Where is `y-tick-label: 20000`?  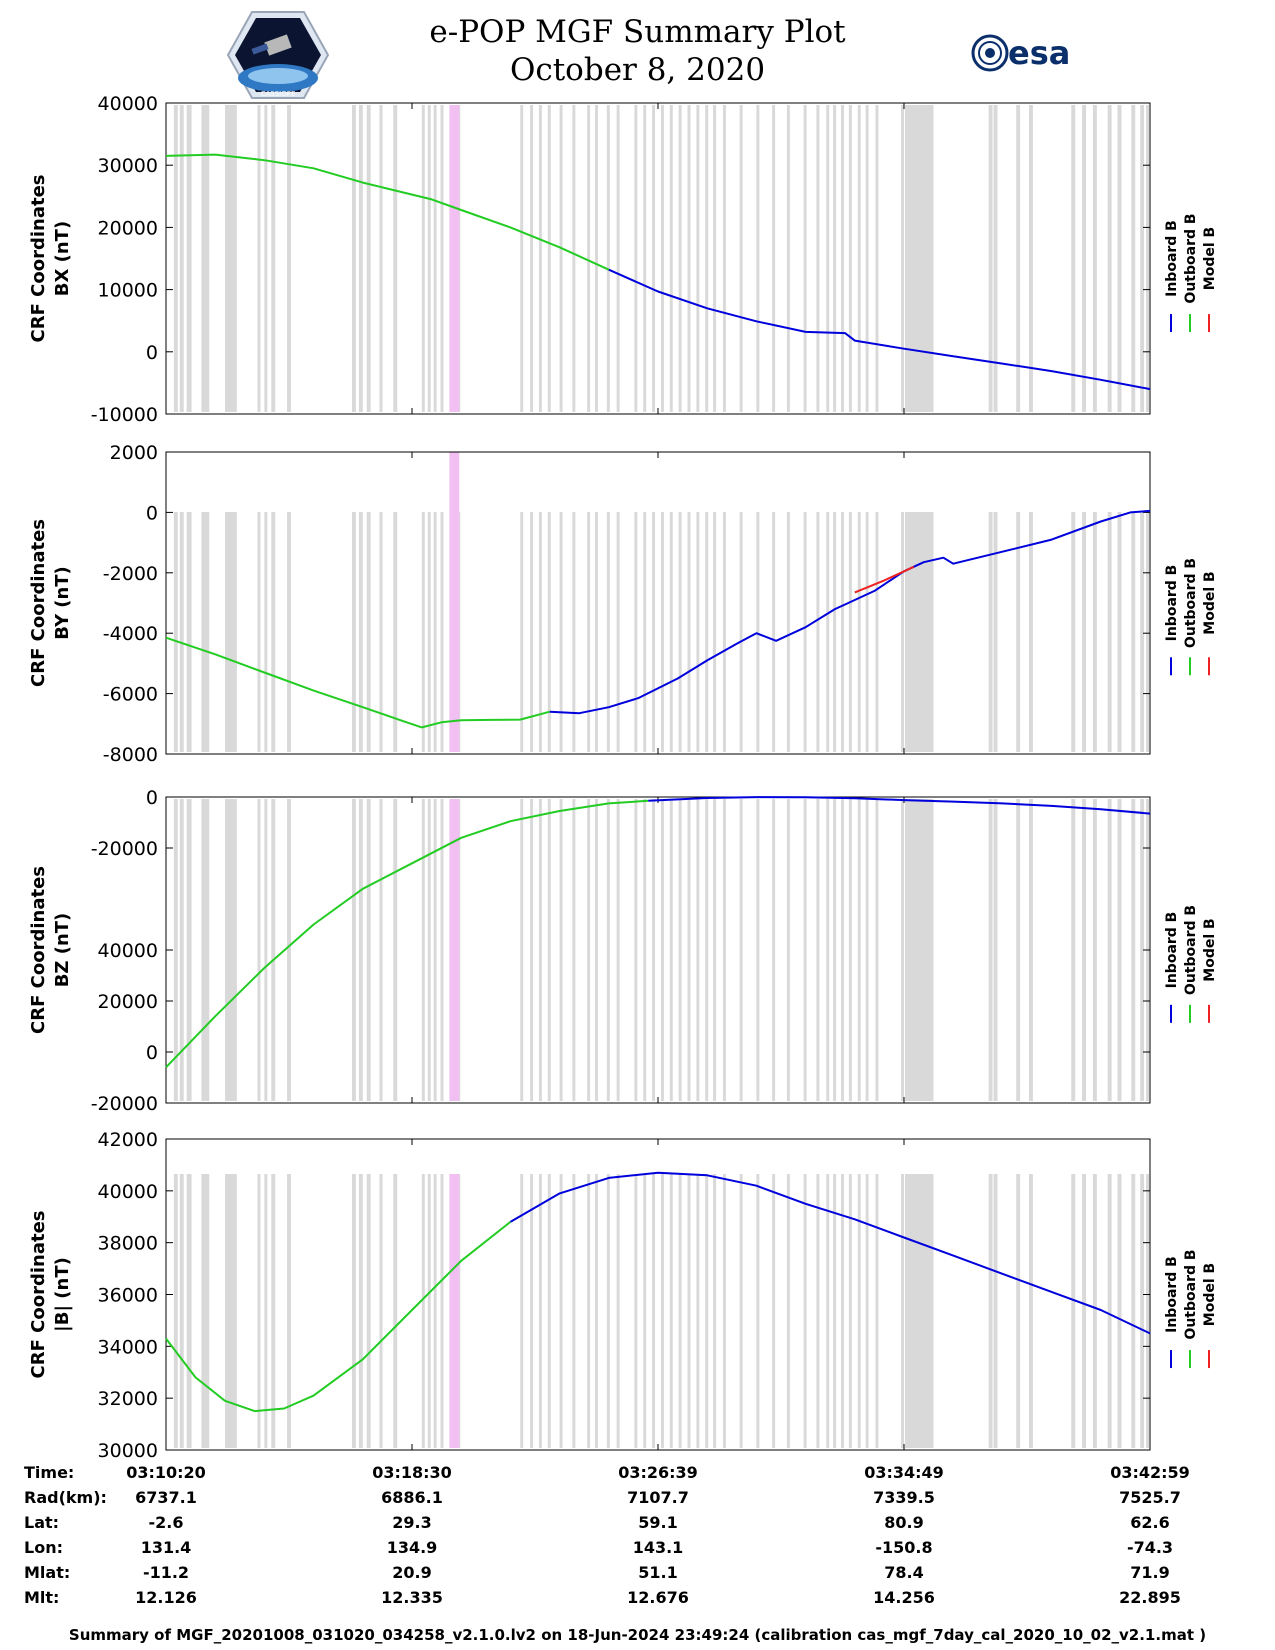 y-tick-label: 20000 is located at coordinates (128, 1002).